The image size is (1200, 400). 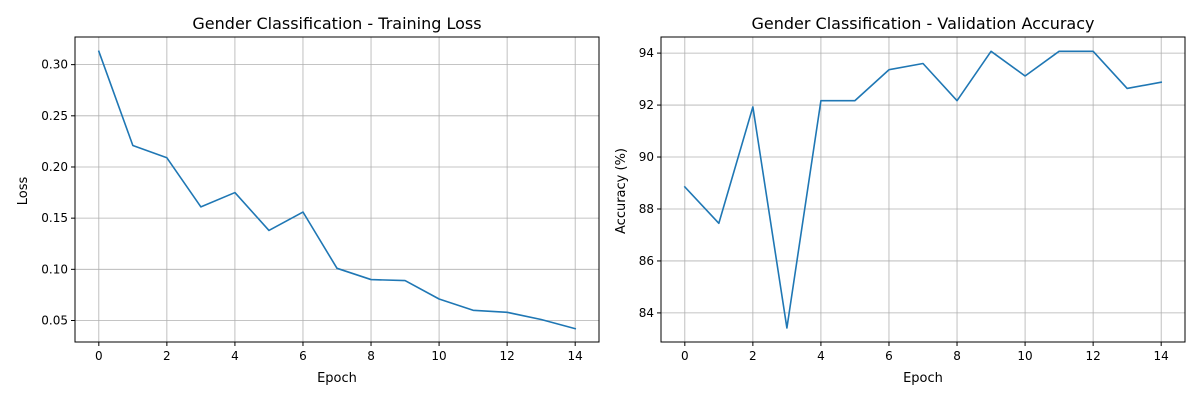 What do you see at coordinates (54, 167) in the screenshot?
I see `y-tick-label: 0.20` at bounding box center [54, 167].